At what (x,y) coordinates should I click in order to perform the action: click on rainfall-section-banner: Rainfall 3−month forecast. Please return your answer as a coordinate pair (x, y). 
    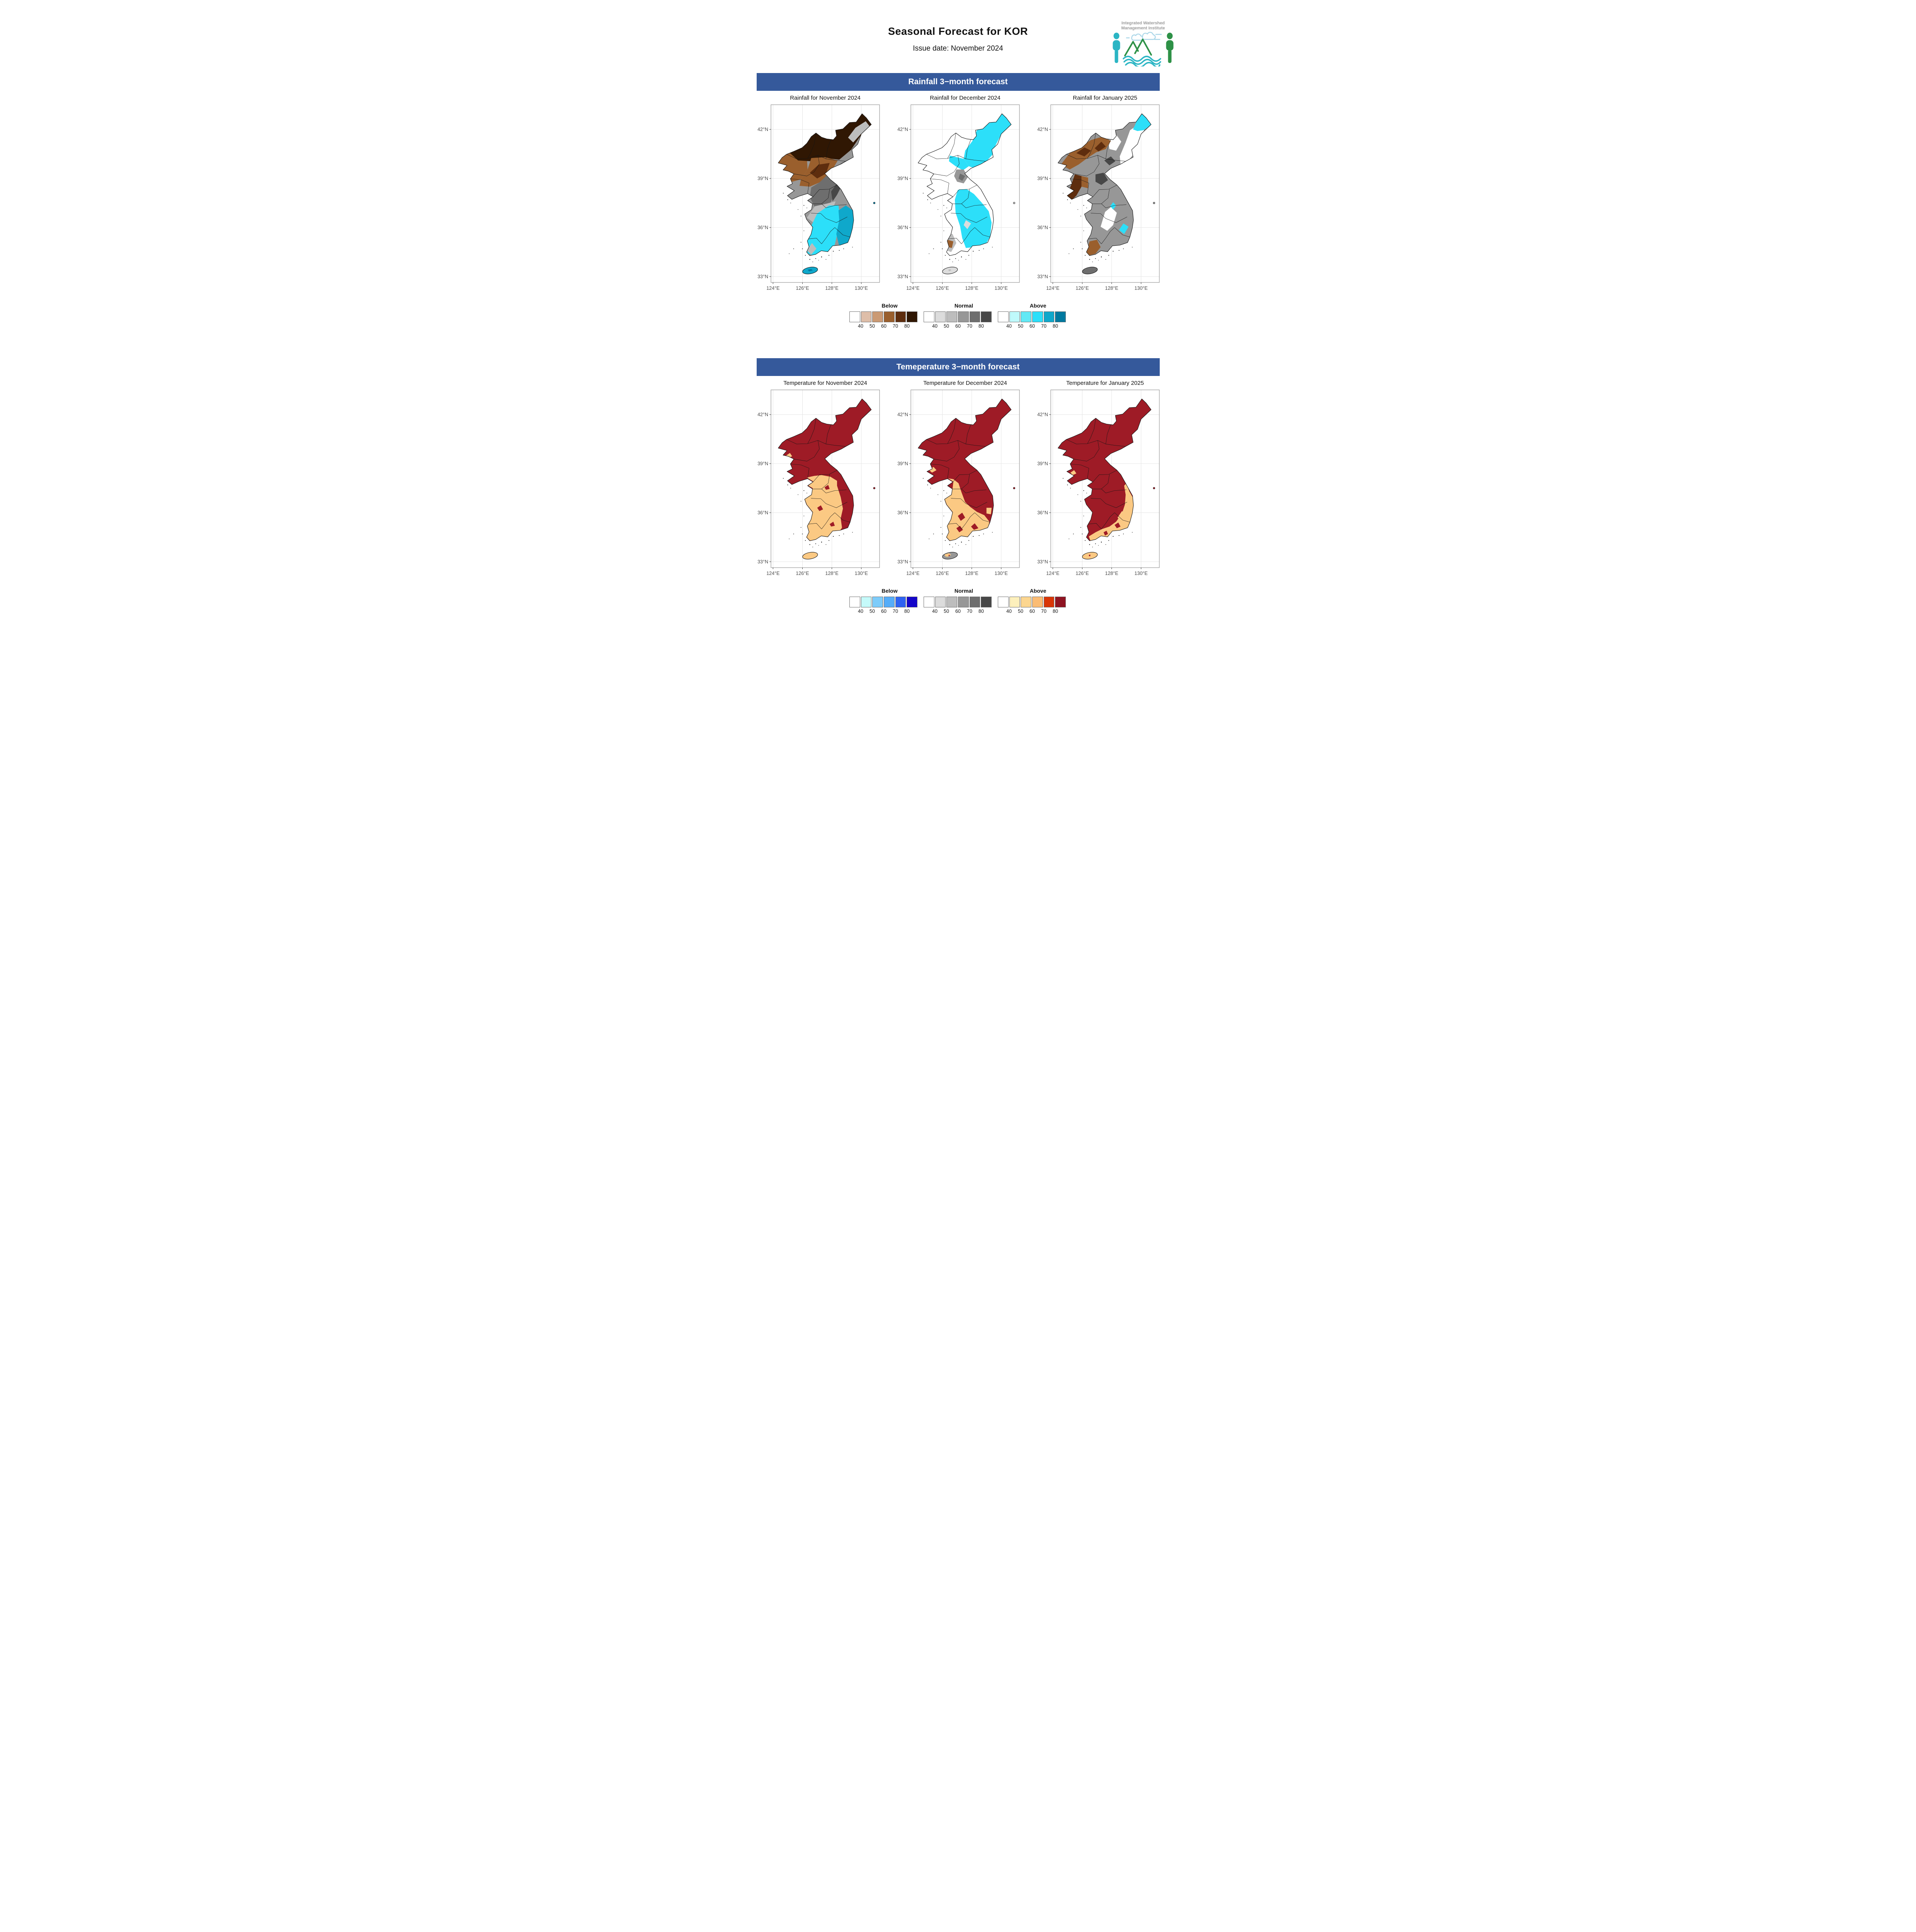
    Looking at the image, I should click on (958, 82).